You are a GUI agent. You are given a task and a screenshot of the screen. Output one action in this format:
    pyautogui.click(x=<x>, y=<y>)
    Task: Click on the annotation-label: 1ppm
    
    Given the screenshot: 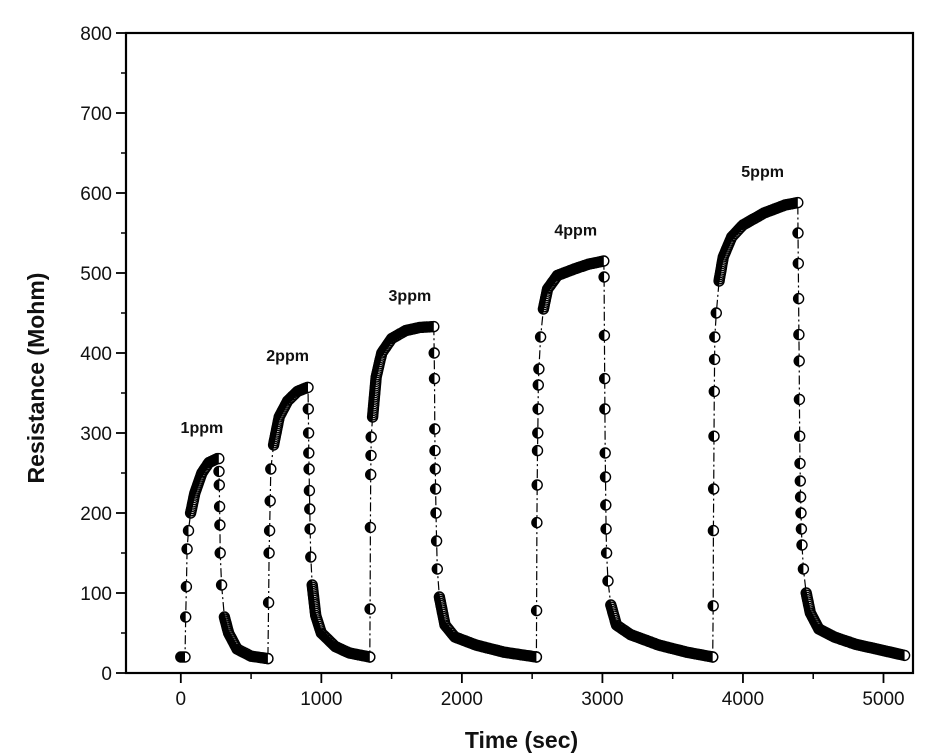 What is the action you would take?
    pyautogui.click(x=202, y=428)
    